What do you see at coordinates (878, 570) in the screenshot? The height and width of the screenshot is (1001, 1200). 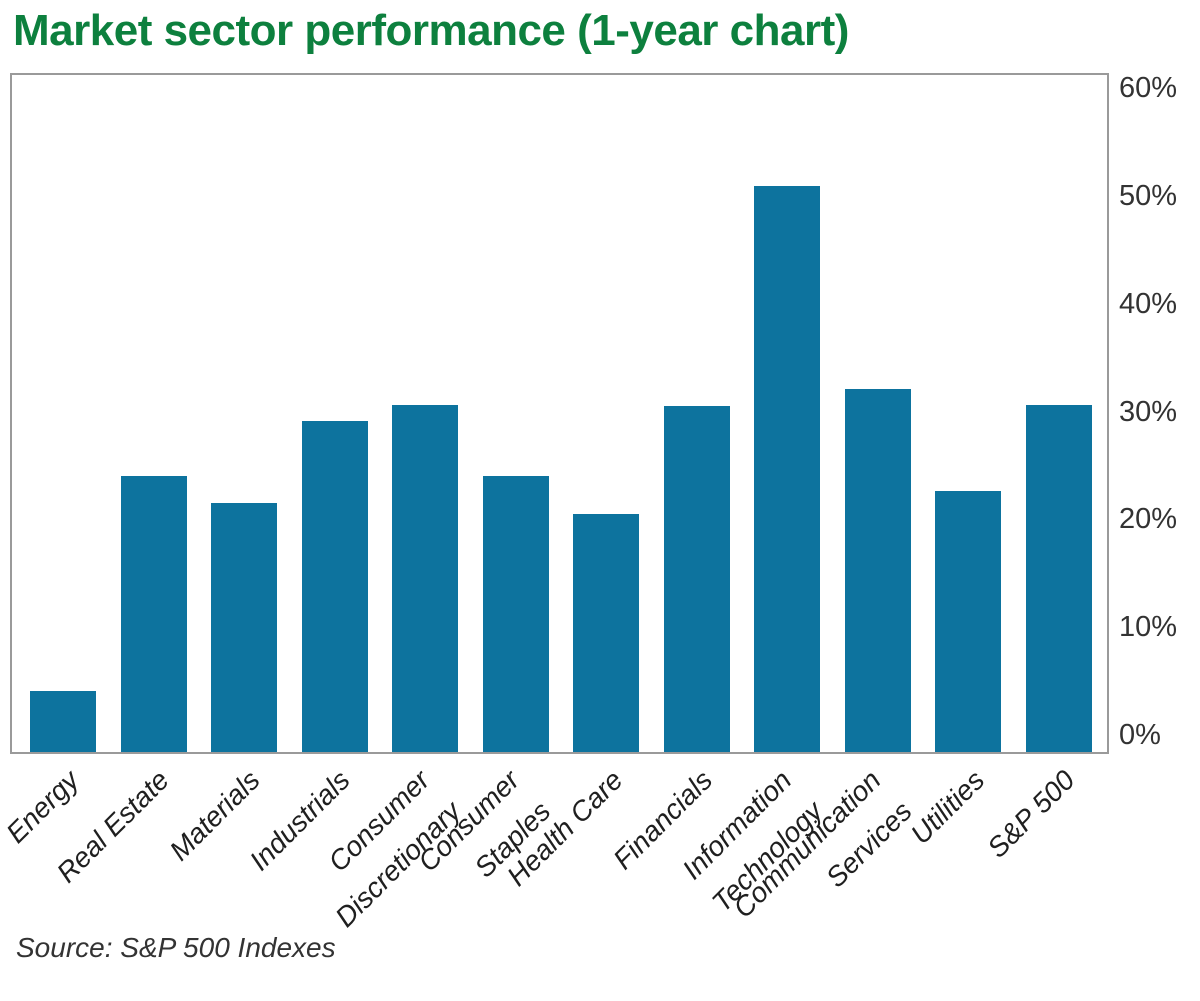 I see `bar-communication-services` at bounding box center [878, 570].